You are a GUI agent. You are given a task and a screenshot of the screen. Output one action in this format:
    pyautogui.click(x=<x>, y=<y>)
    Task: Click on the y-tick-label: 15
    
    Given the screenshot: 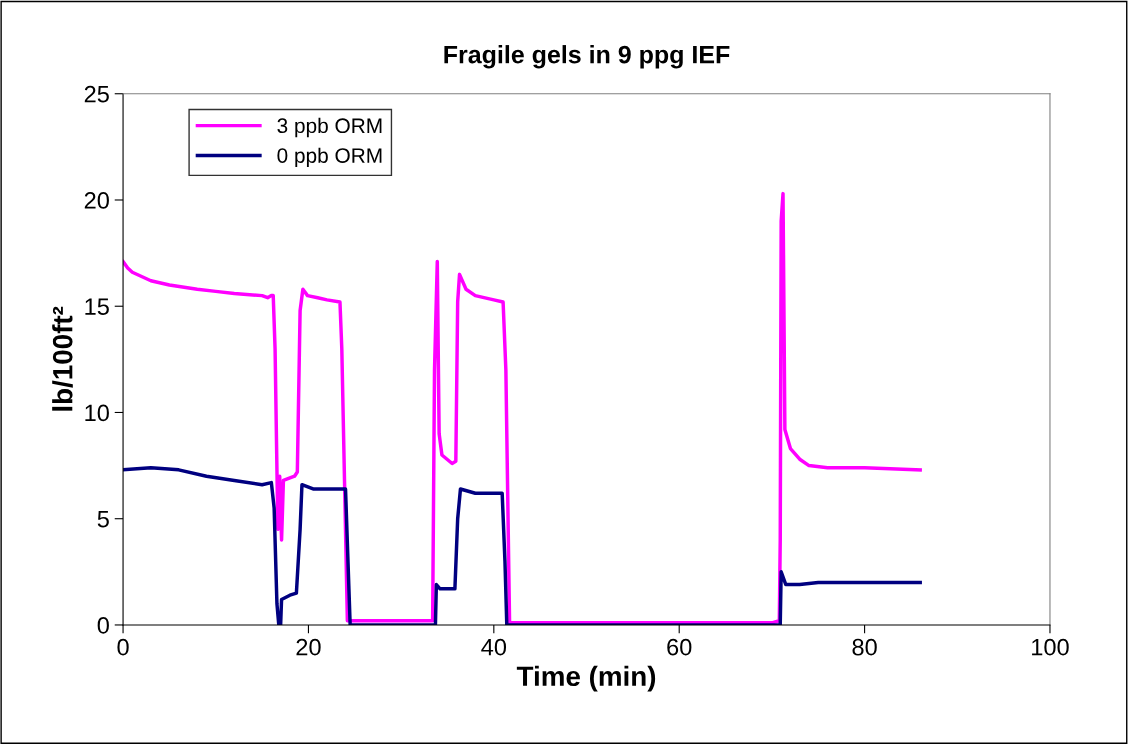 What is the action you would take?
    pyautogui.click(x=97, y=307)
    